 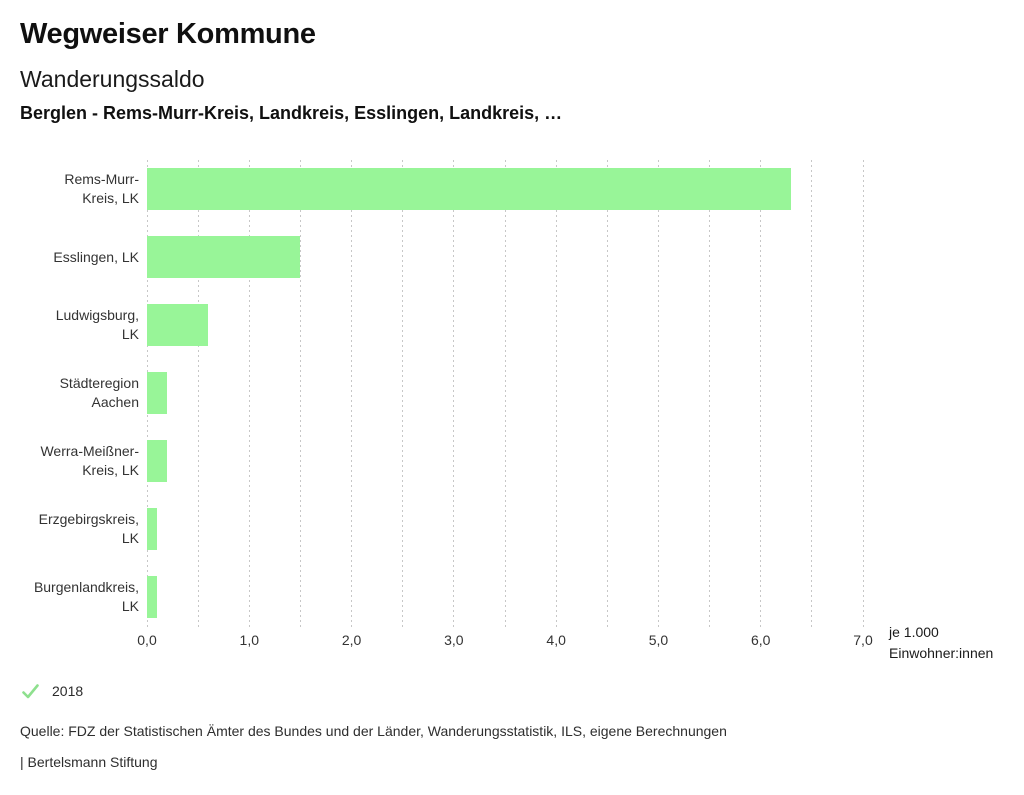 What do you see at coordinates (152, 597) in the screenshot?
I see `bar-Burgenlandkreis, LK` at bounding box center [152, 597].